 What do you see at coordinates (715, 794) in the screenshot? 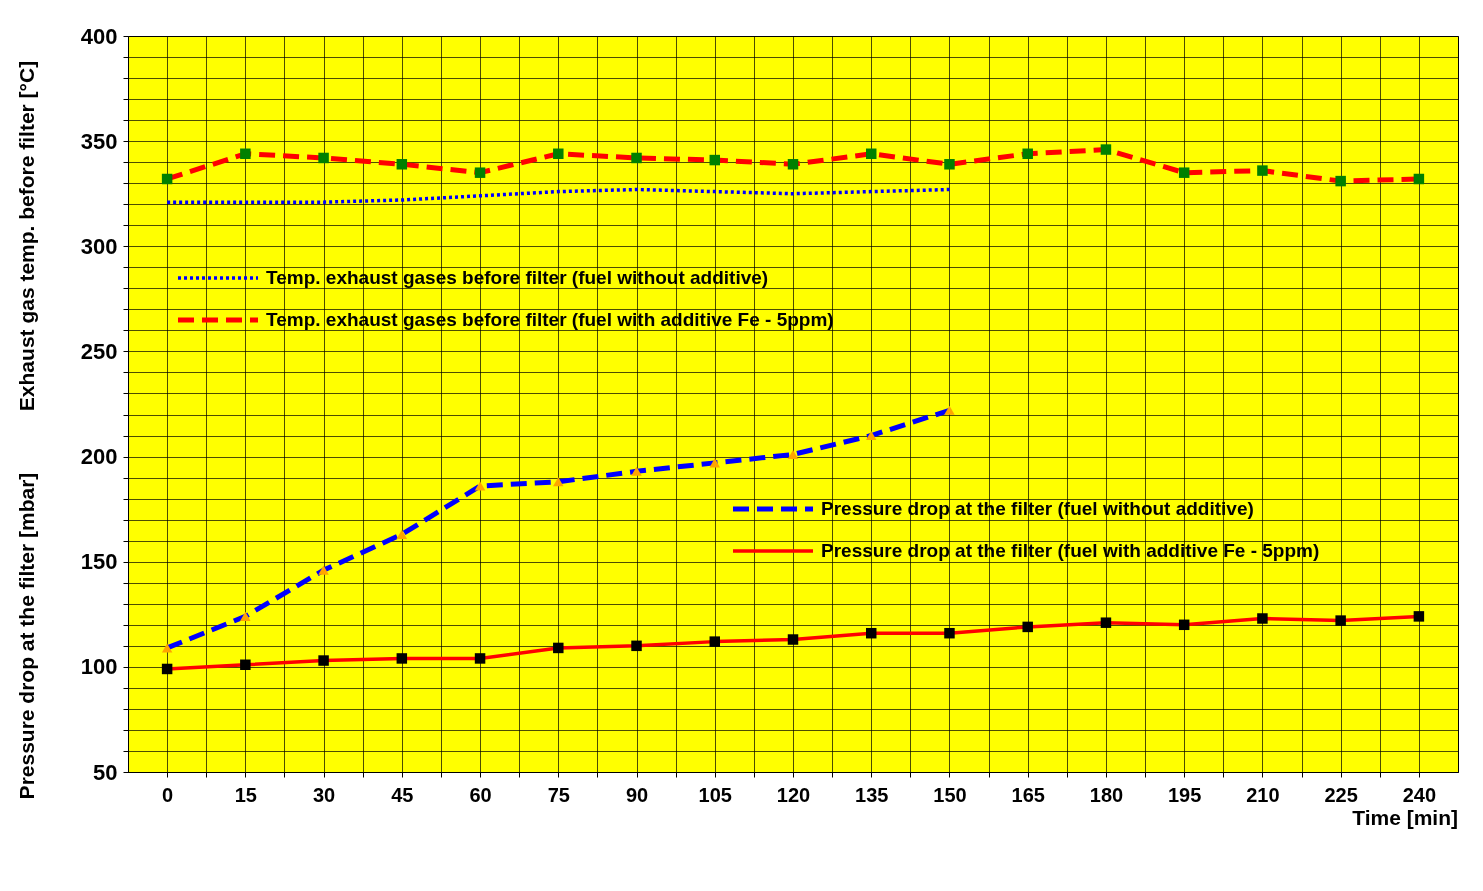
I see `x-tick-label: 105` at bounding box center [715, 794].